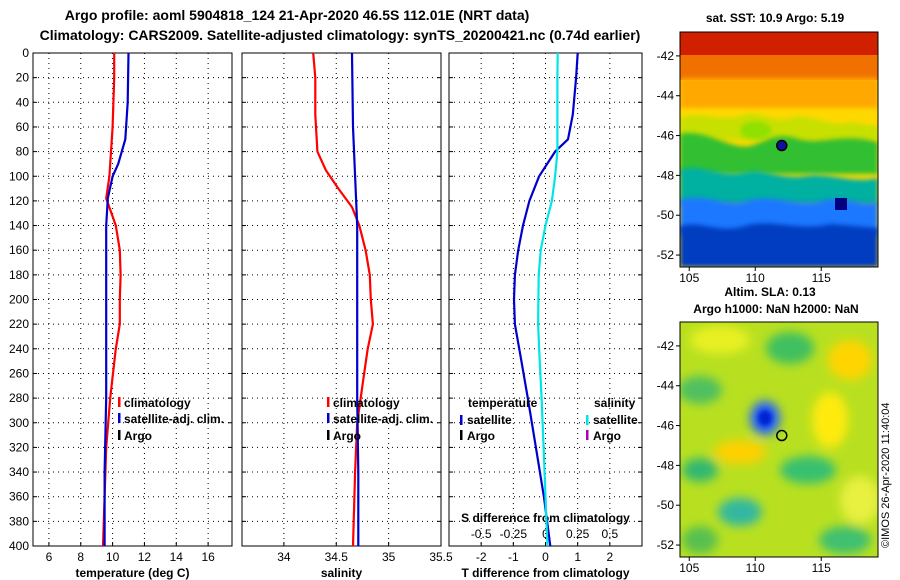  Describe the element at coordinates (19, 349) in the screenshot. I see `y-tick-label: 240` at that location.